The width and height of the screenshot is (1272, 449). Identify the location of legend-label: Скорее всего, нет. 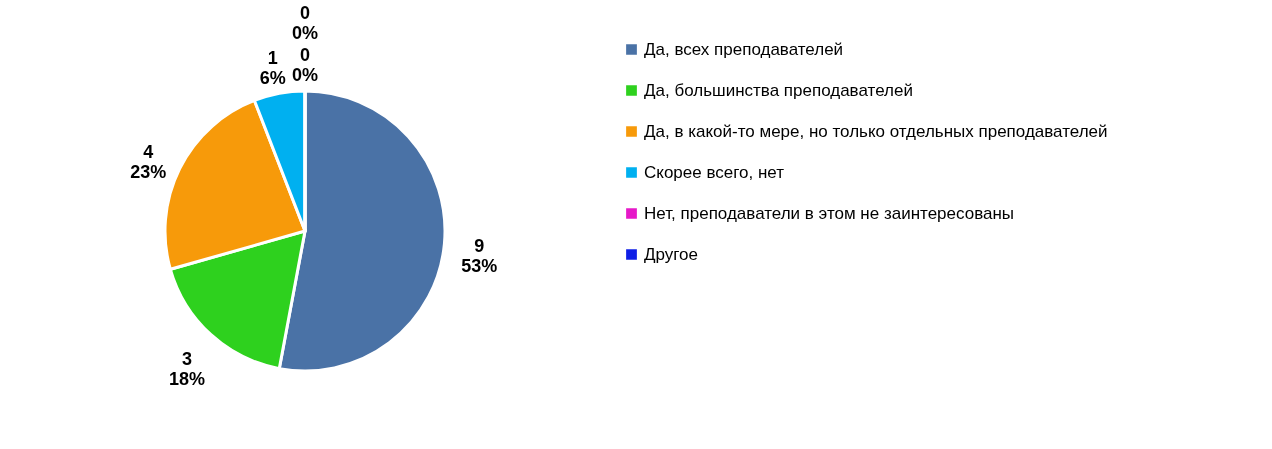
(714, 172).